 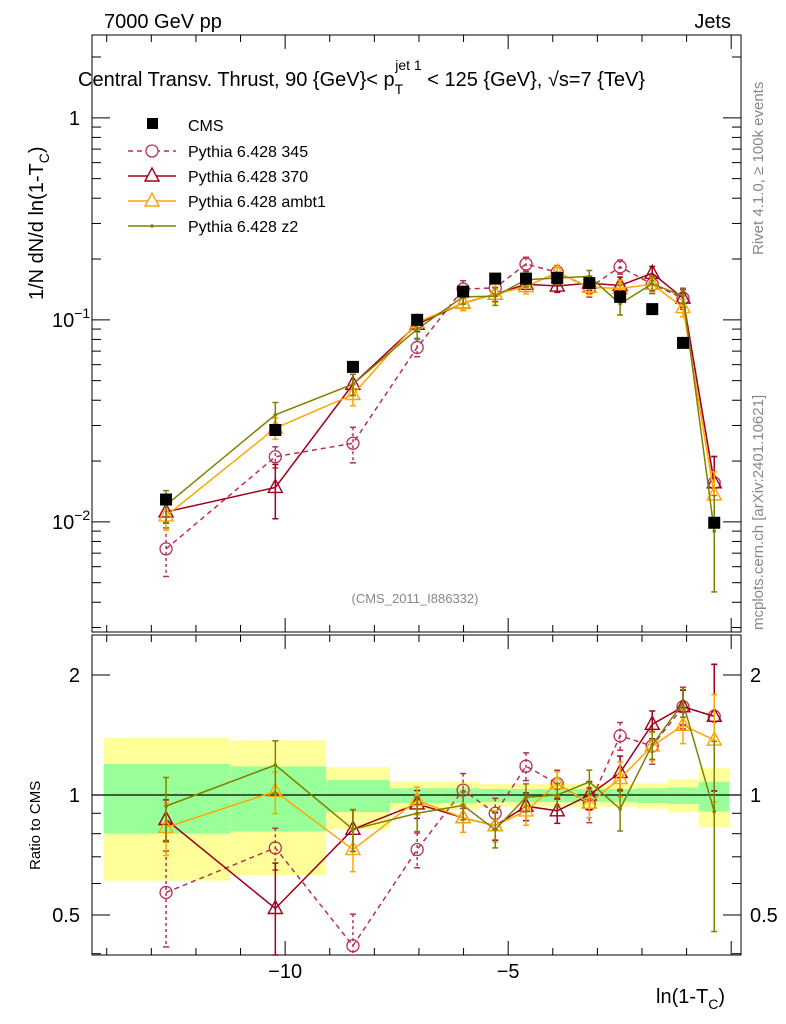 What do you see at coordinates (416, 809) in the screenshot?
I see `ratio-uncertainty-bands` at bounding box center [416, 809].